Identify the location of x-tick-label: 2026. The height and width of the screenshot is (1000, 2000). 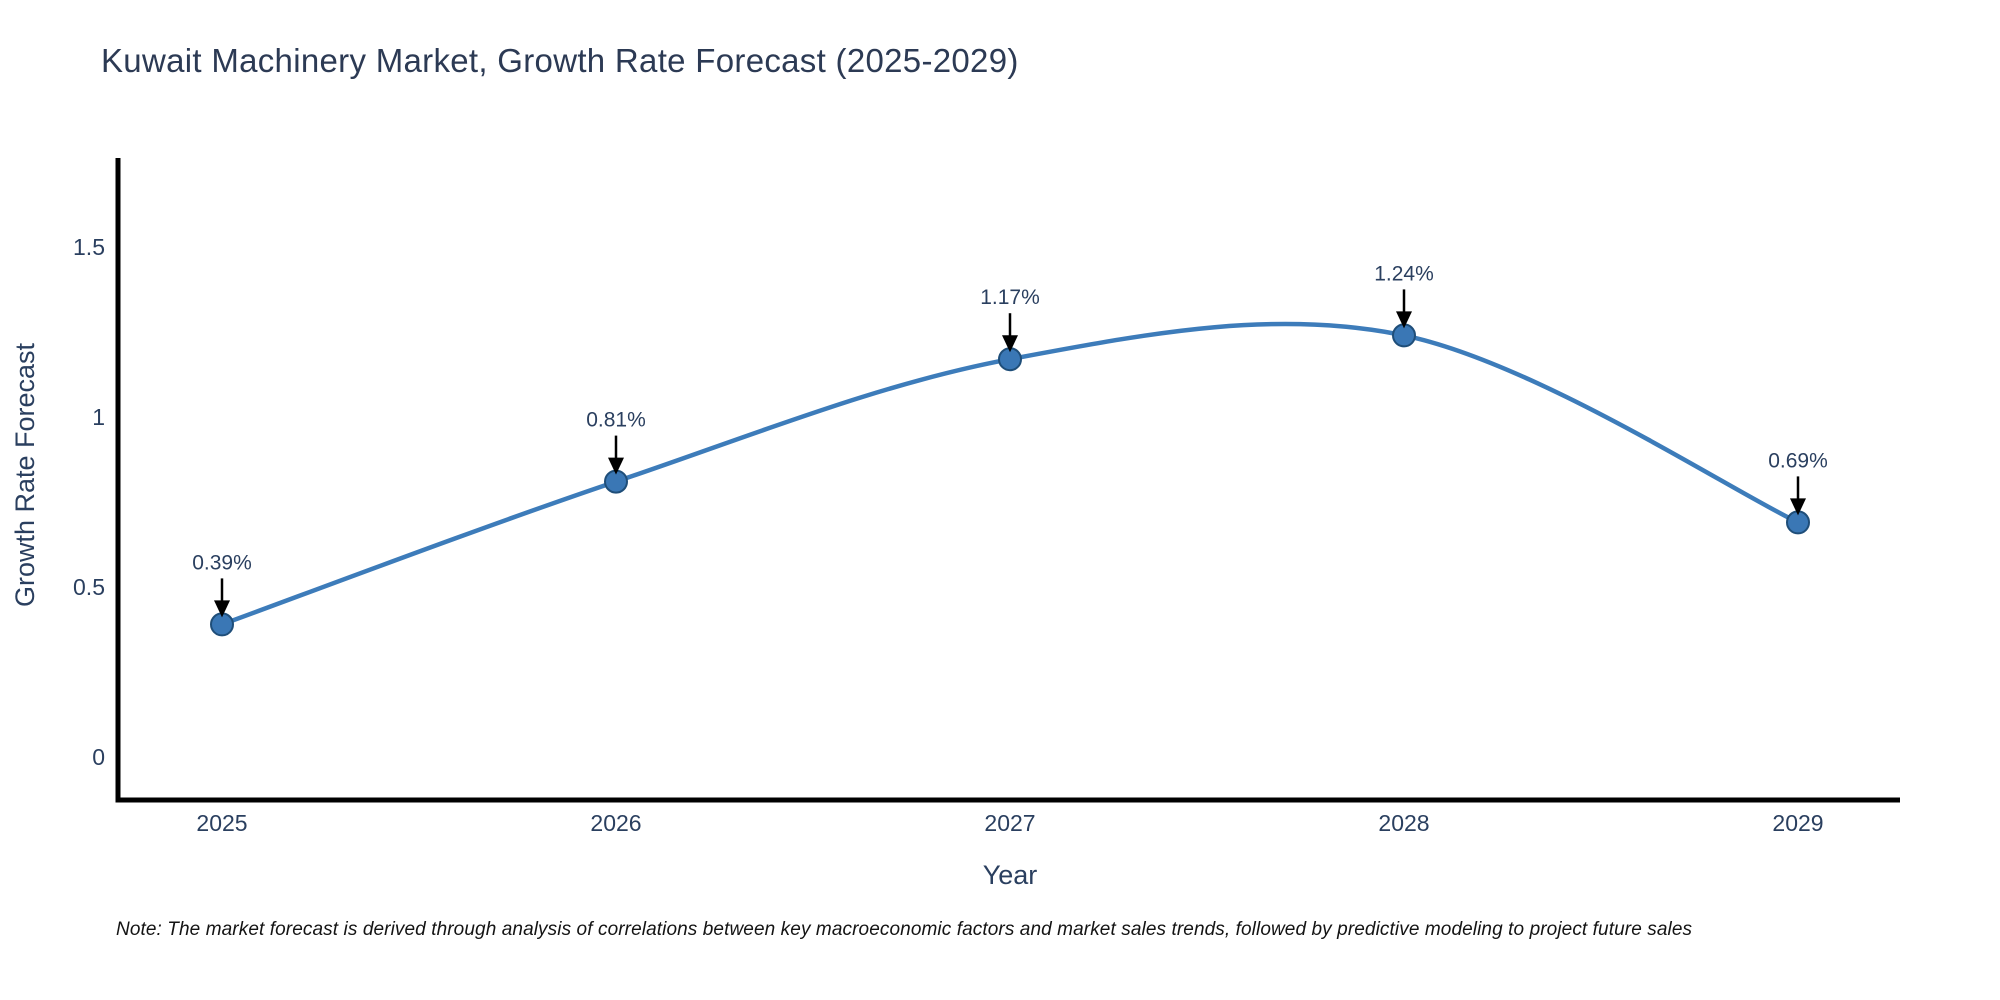
(615, 823).